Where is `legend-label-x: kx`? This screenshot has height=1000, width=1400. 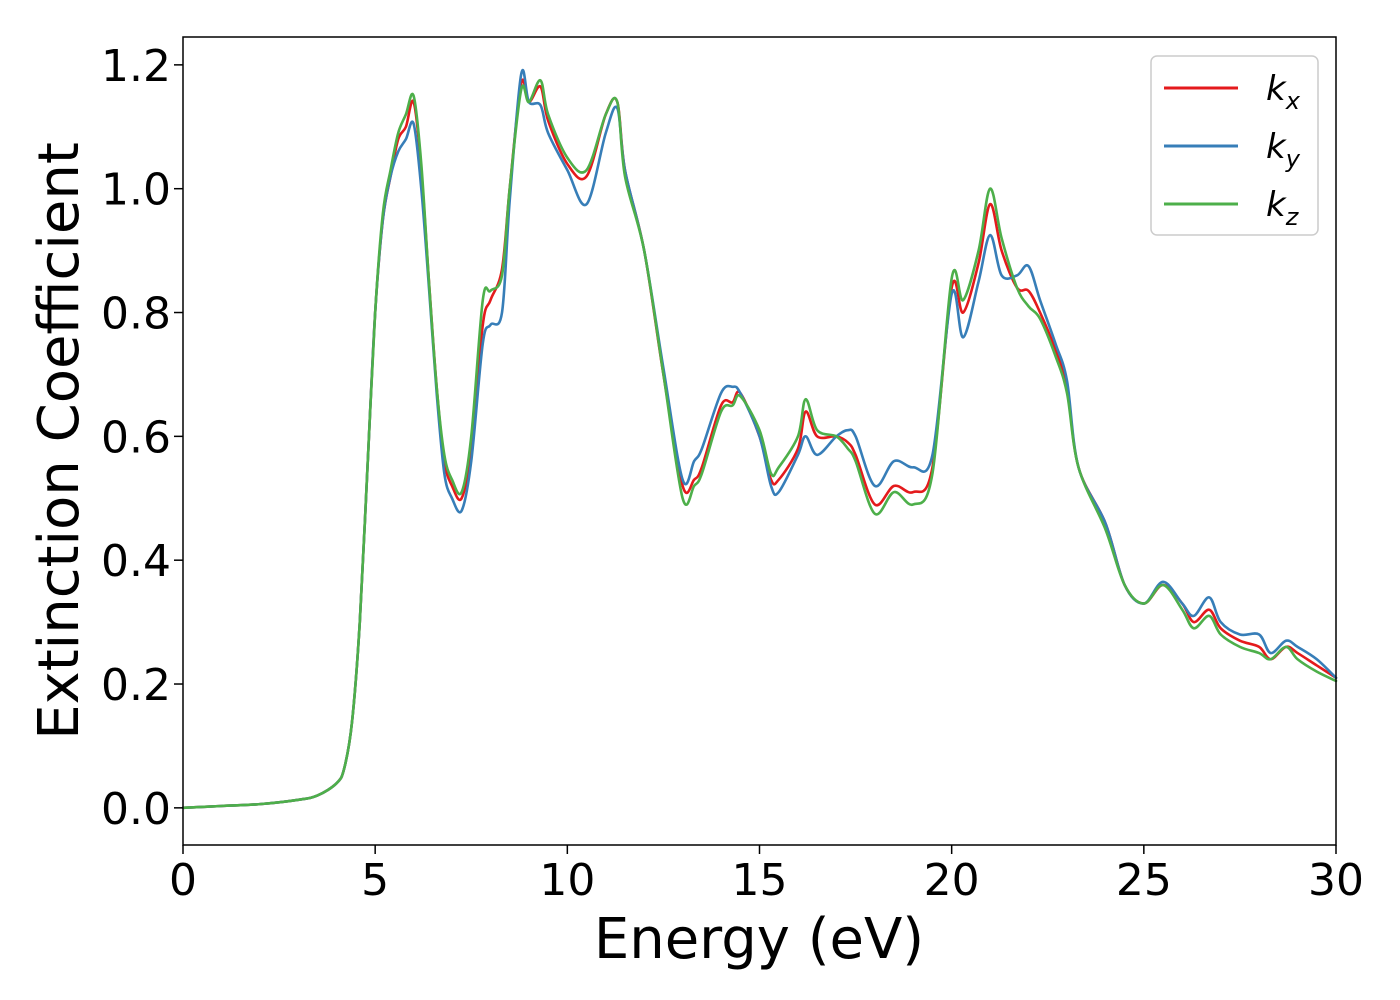 legend-label-x: kx is located at coordinates (1283, 92).